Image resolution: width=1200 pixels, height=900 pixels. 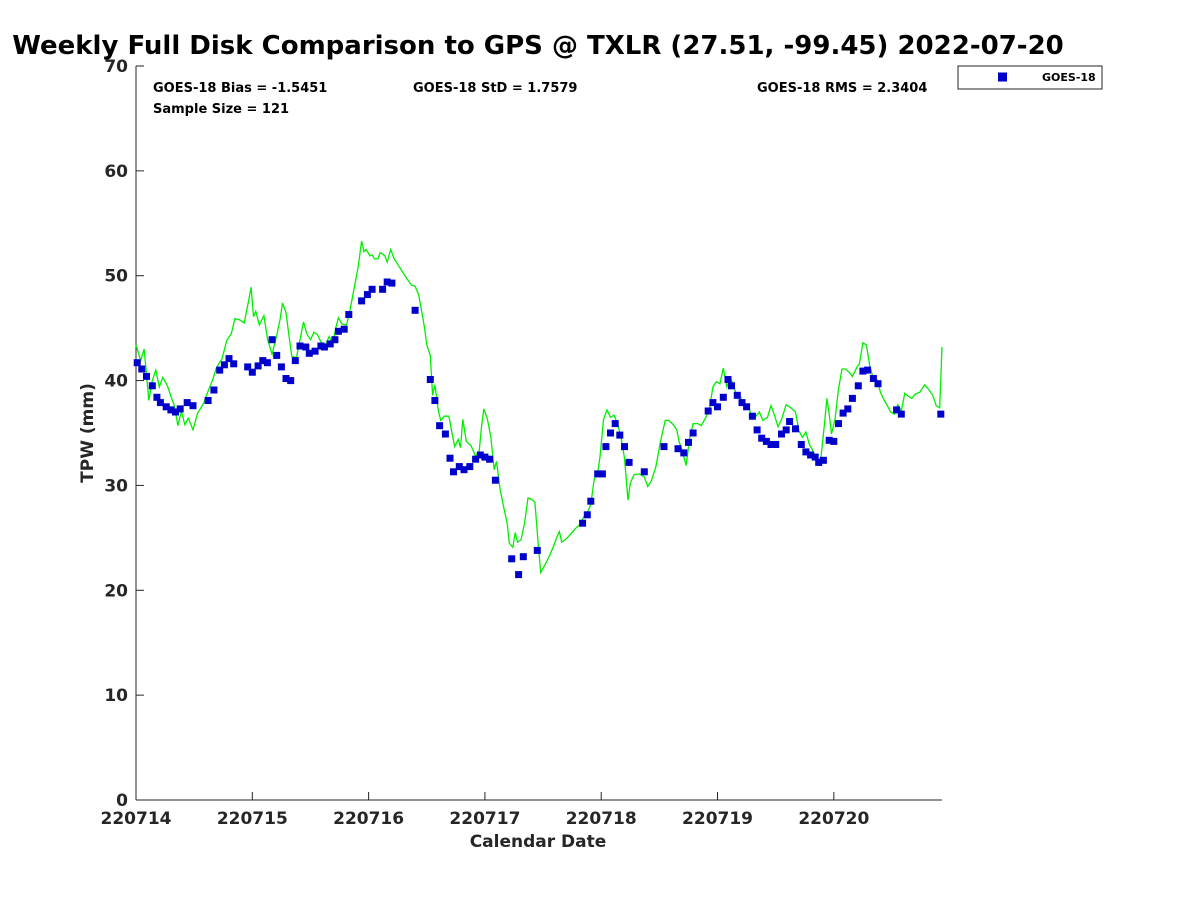 What do you see at coordinates (368, 819) in the screenshot?
I see `x-tick-label: 220716` at bounding box center [368, 819].